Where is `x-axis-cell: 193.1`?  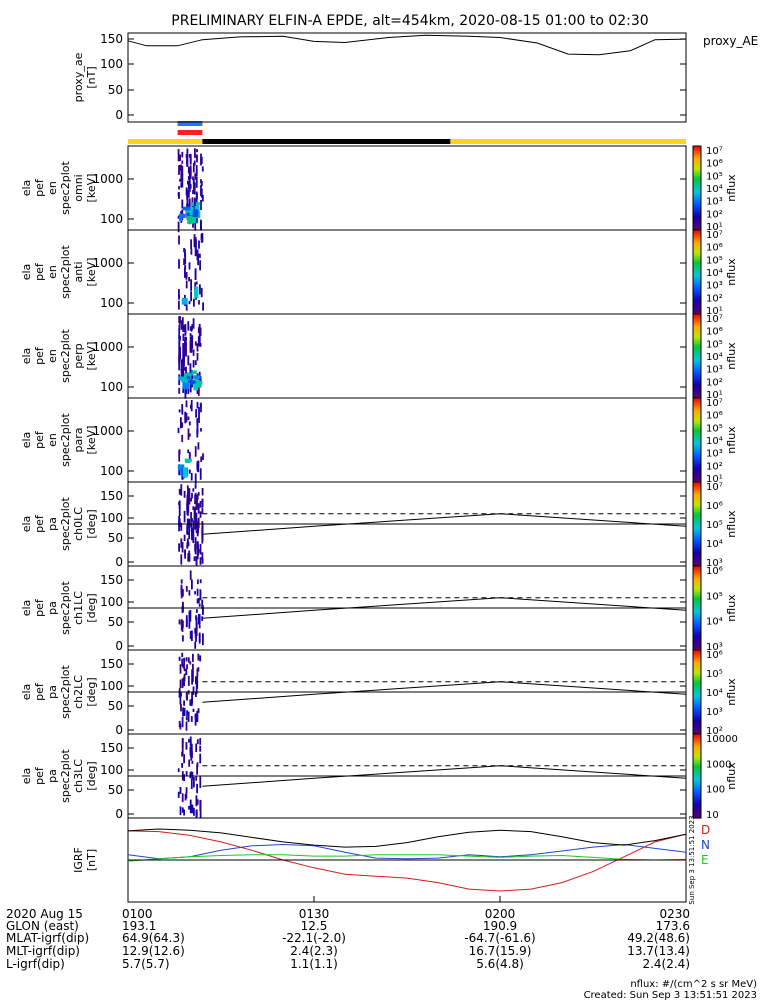
x-axis-cell: 193.1 is located at coordinates (139, 926).